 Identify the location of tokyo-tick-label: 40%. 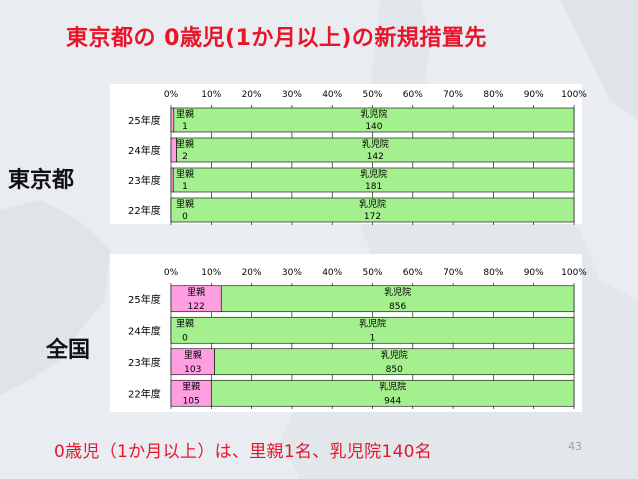
(332, 95).